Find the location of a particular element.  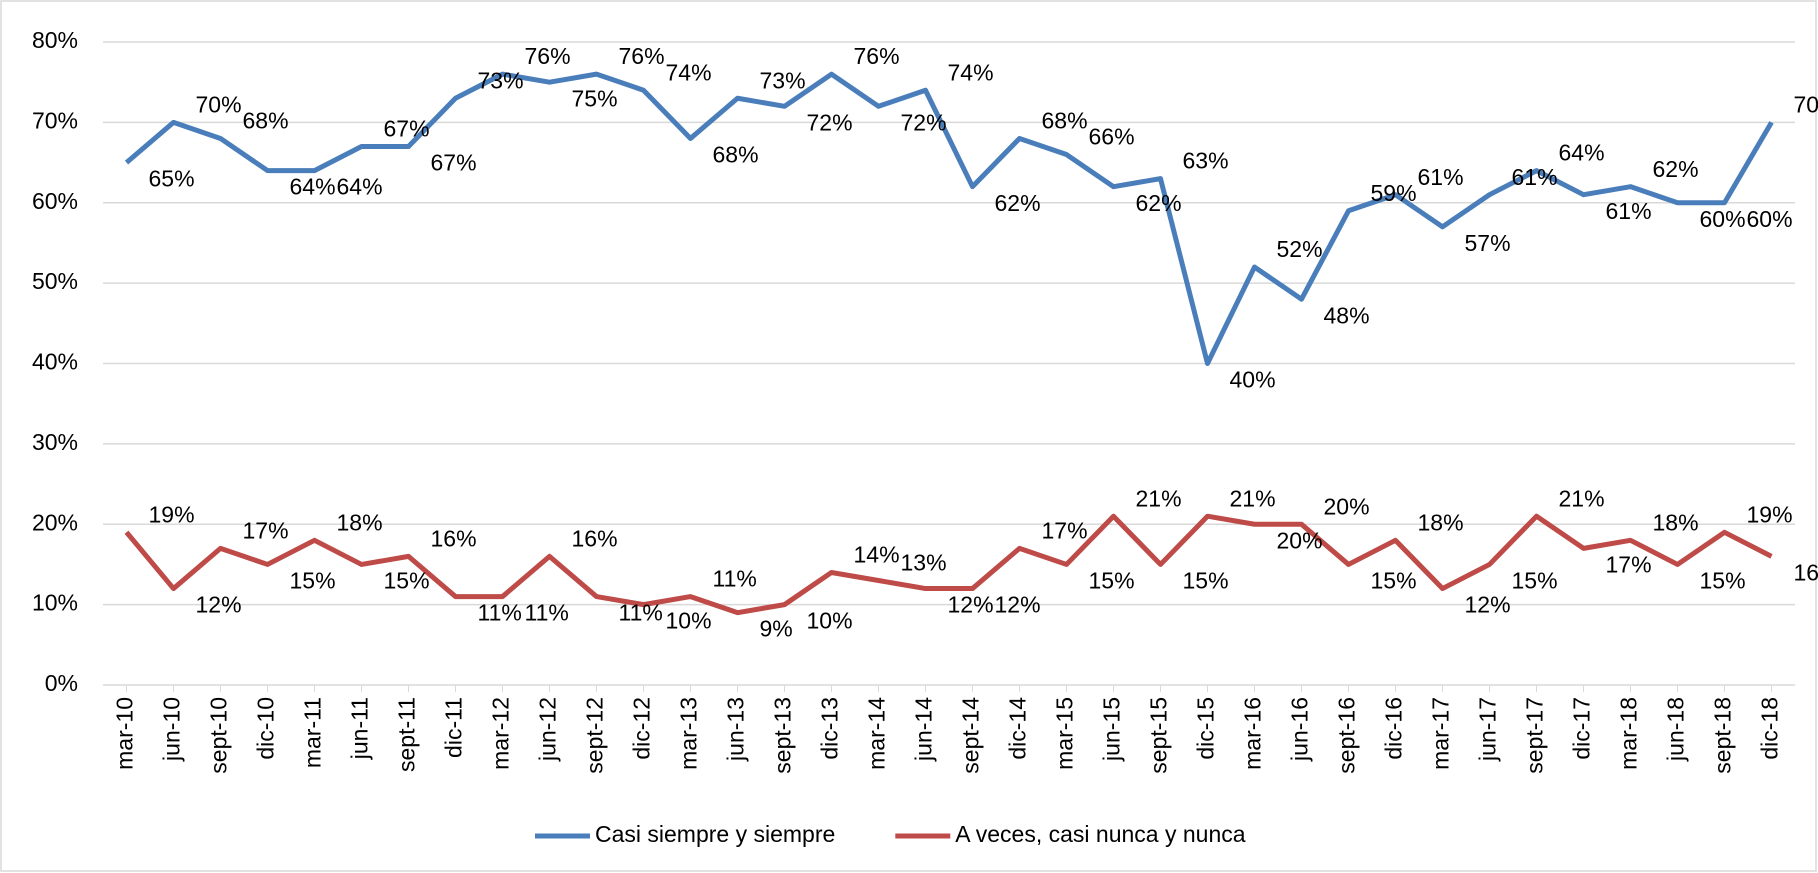

x-tick-label: sept-17 is located at coordinates (1535, 735).